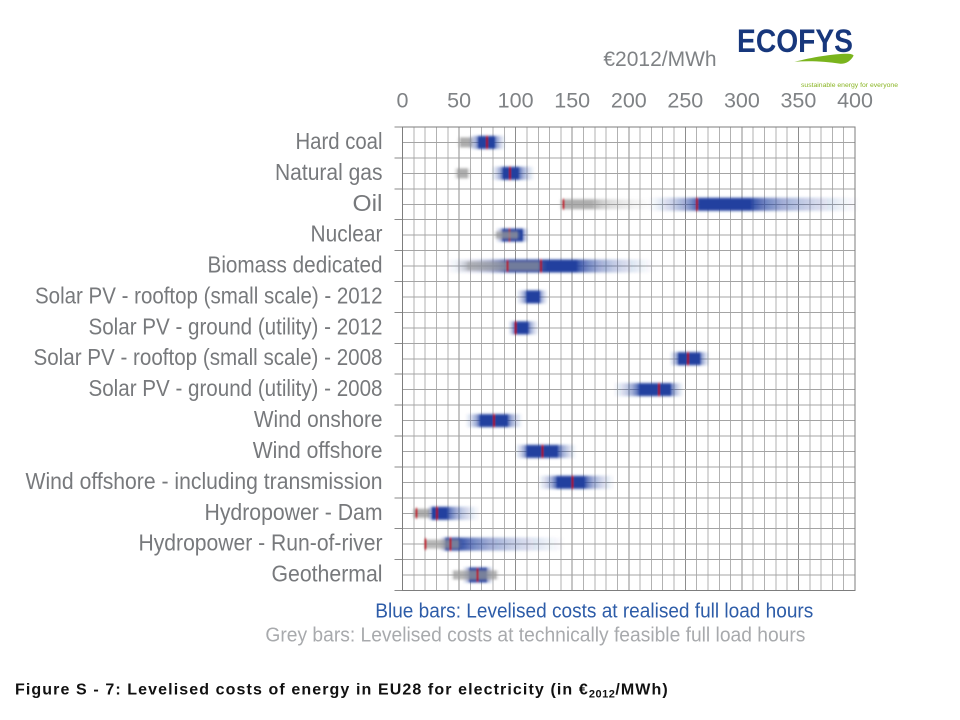 The height and width of the screenshot is (720, 960). I want to click on svg-text: Biomass dedicated, so click(295, 265).